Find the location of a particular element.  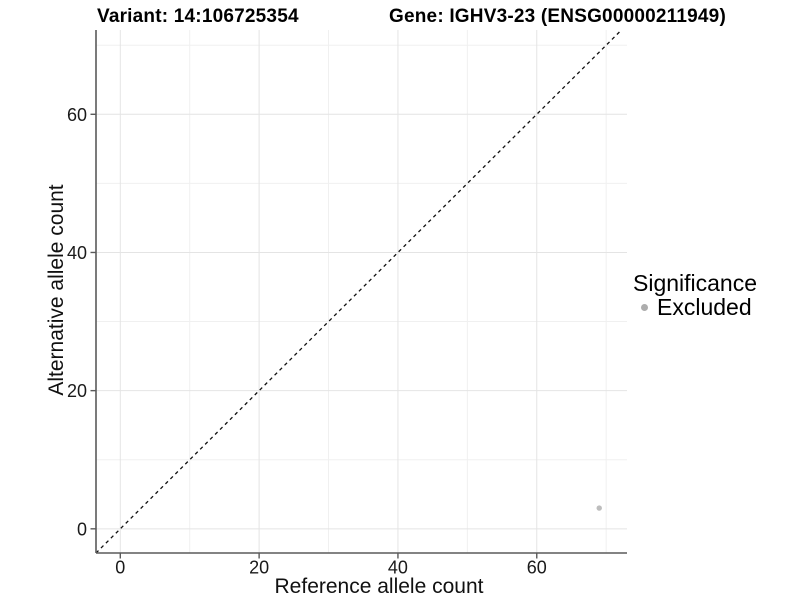

x-axis-title: Reference allele count is located at coordinates (379, 586).